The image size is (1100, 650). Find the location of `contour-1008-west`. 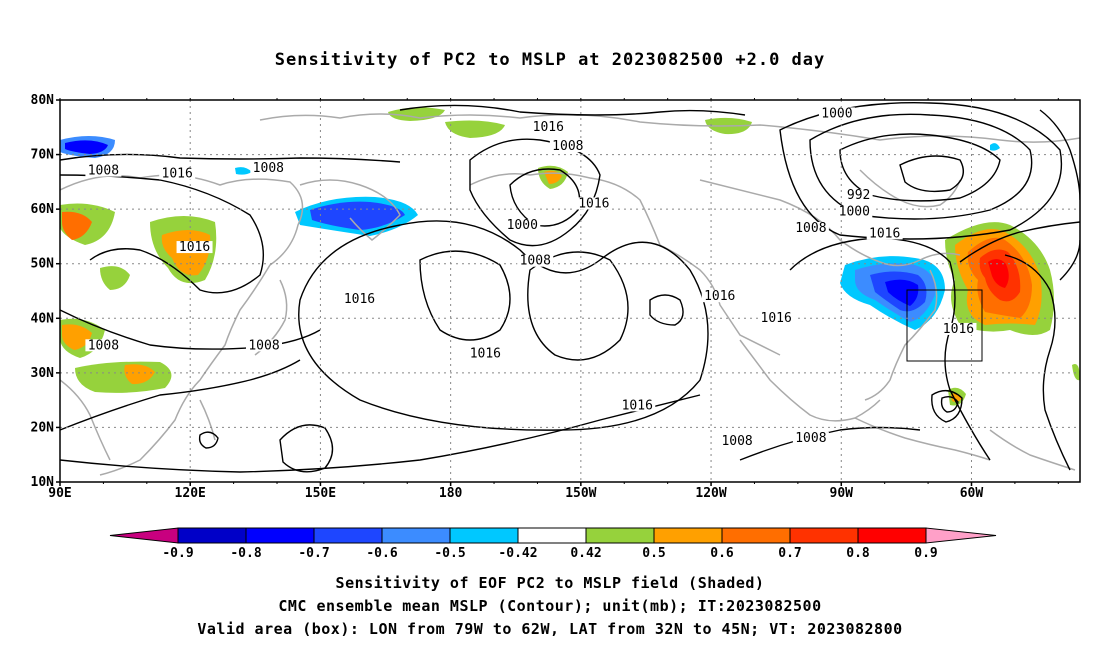

contour-1008-west is located at coordinates (230, 158).